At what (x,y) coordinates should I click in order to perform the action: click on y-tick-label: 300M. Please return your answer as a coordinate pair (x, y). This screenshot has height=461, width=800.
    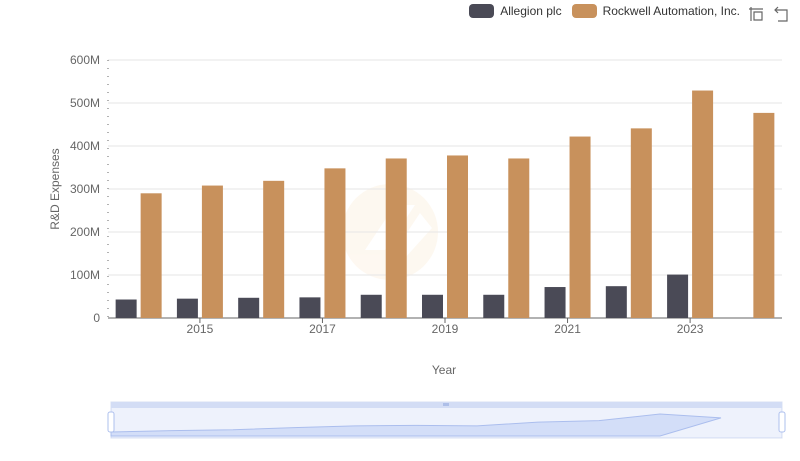
    Looking at the image, I should click on (85, 189).